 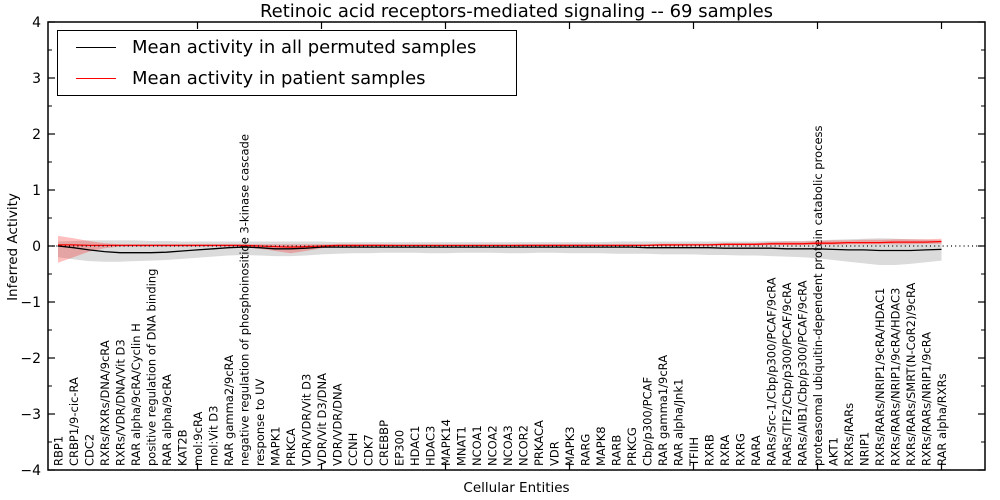 I want to click on x-tick-label: RXRs/RARs/NRIP1/9cRA/HDAC1, so click(x=880, y=377).